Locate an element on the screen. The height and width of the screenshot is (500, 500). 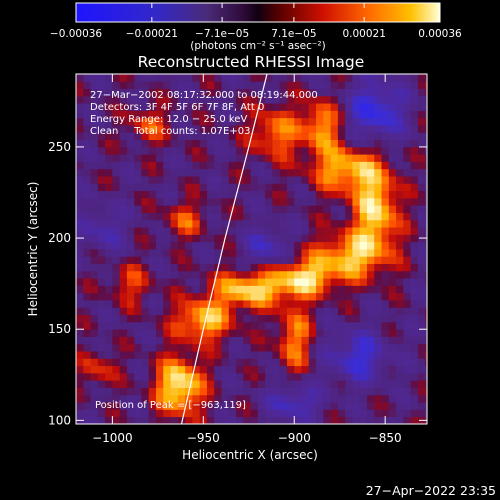
y-axis-label: Heliocentric Y (arcsec) is located at coordinates (33, 249).